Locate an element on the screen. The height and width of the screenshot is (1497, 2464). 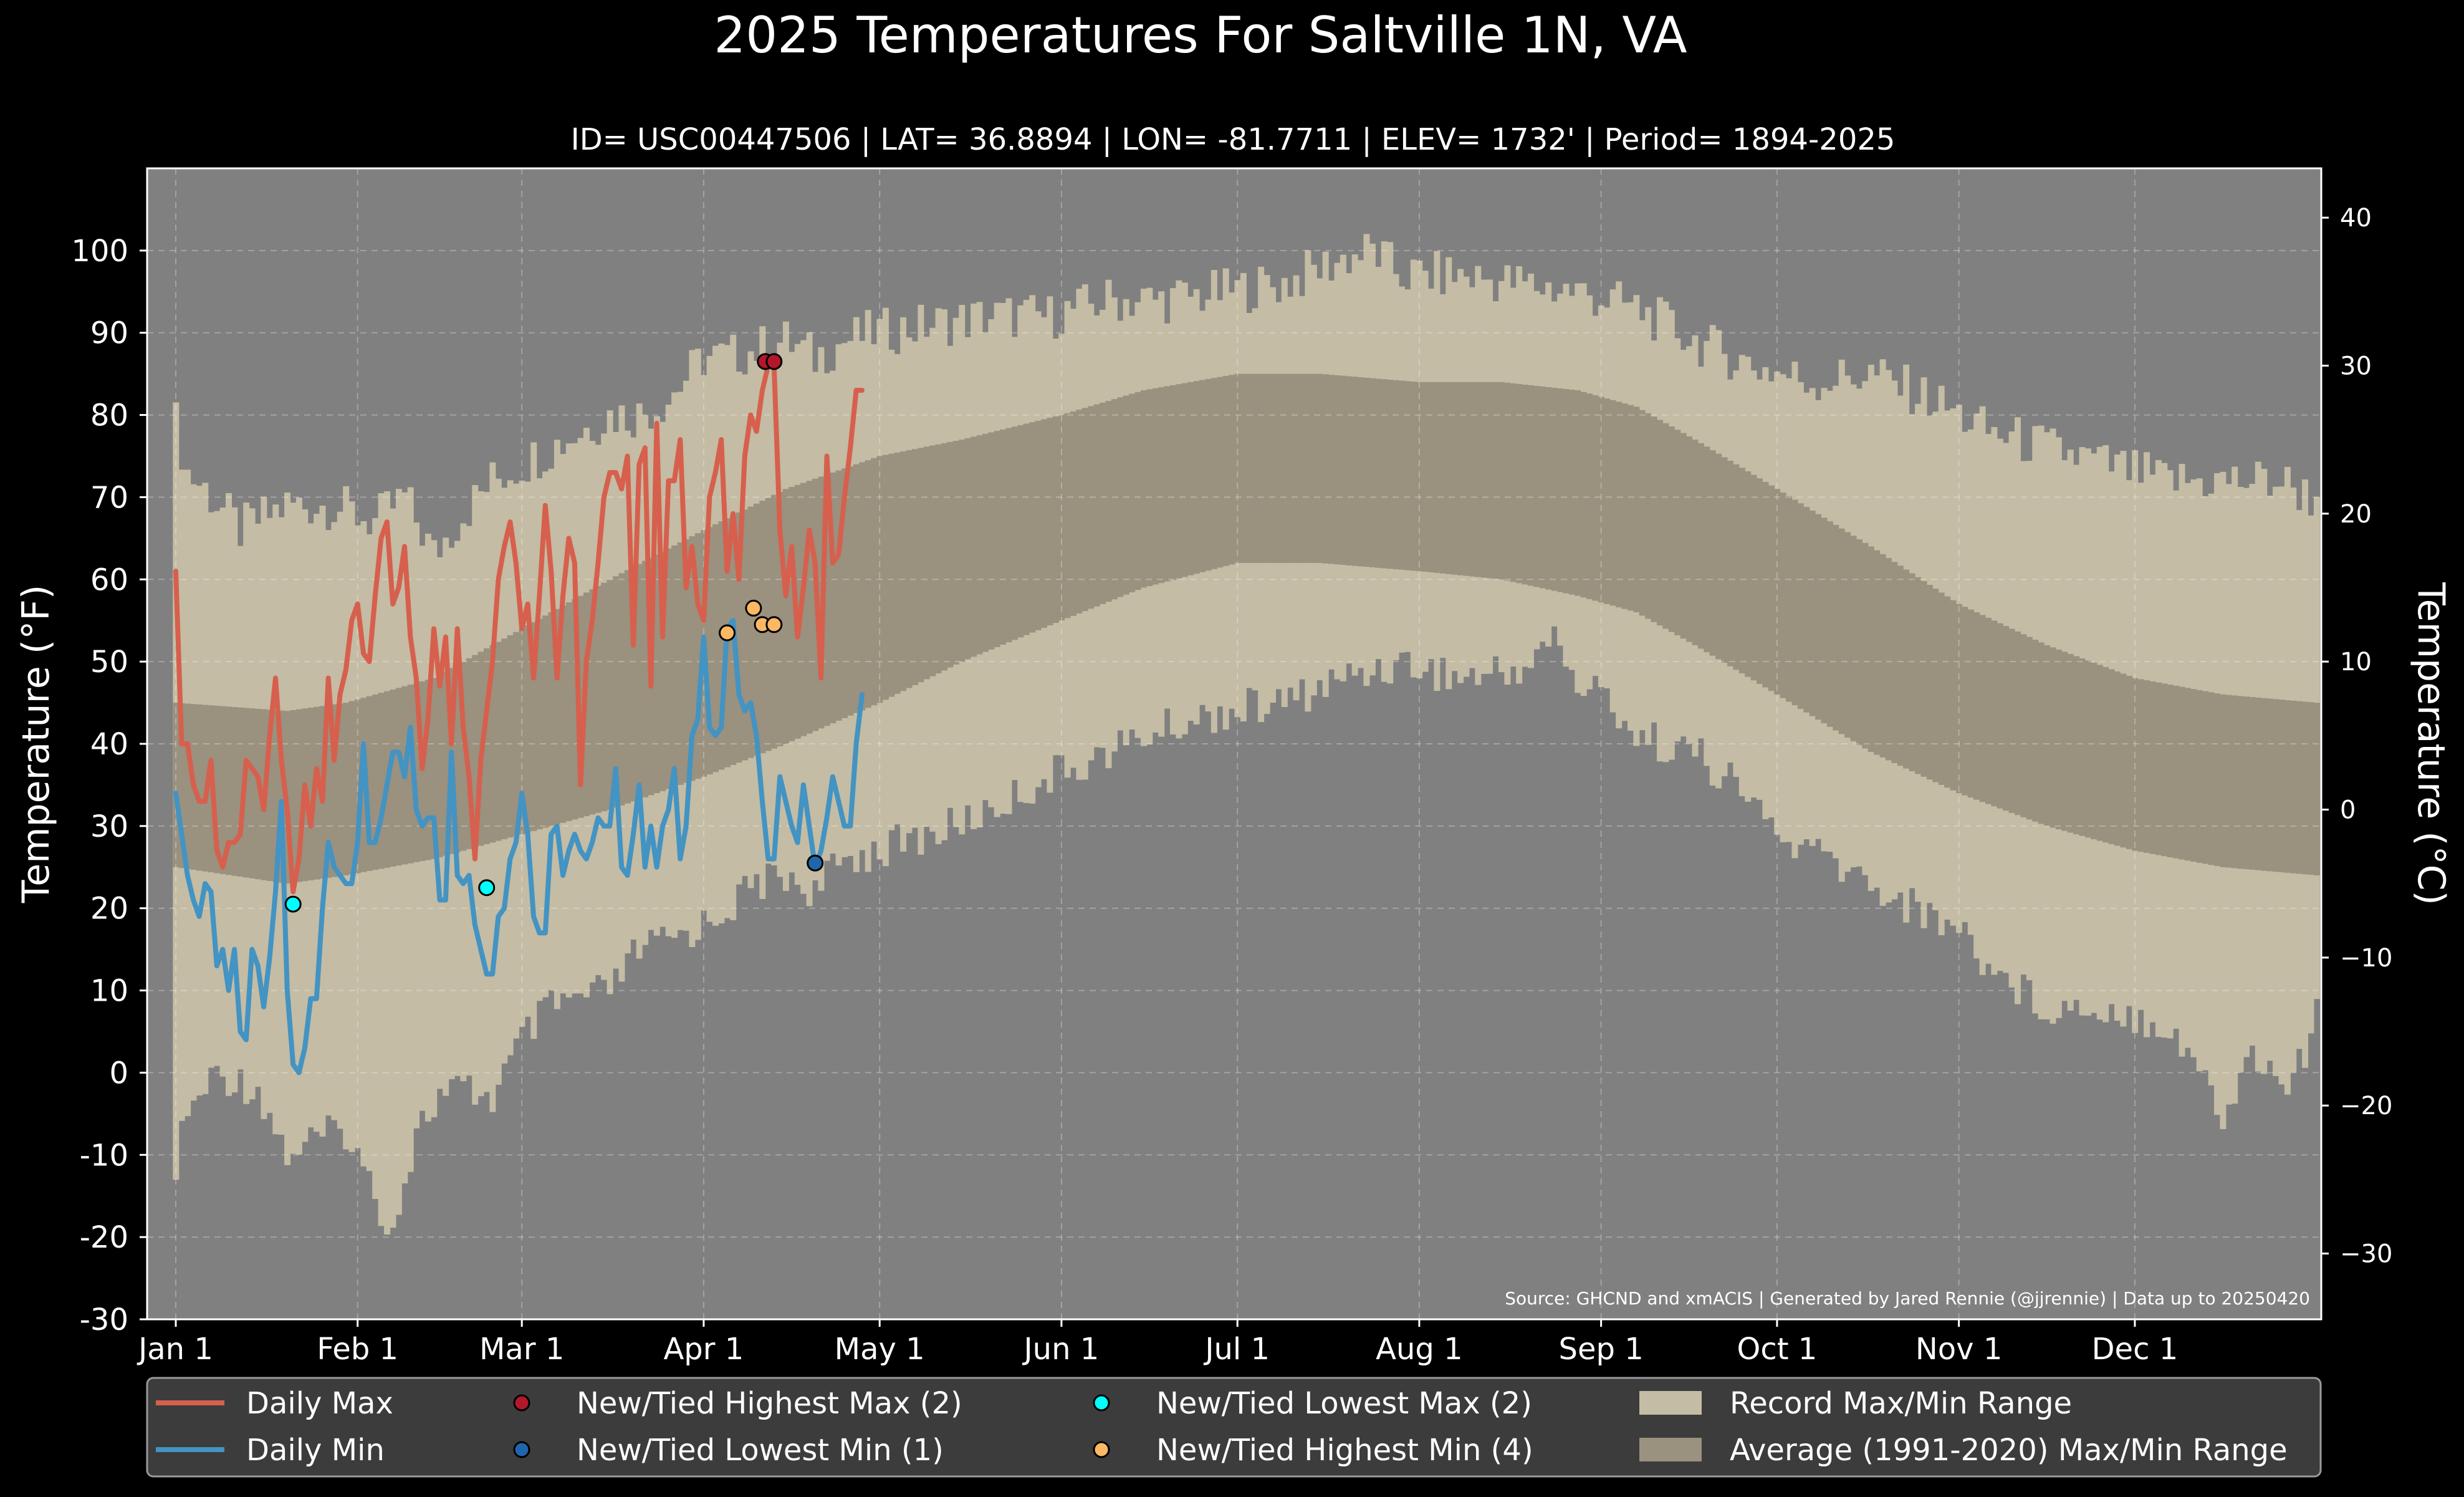
x-tick-label: Mar 1 is located at coordinates (521, 1349).